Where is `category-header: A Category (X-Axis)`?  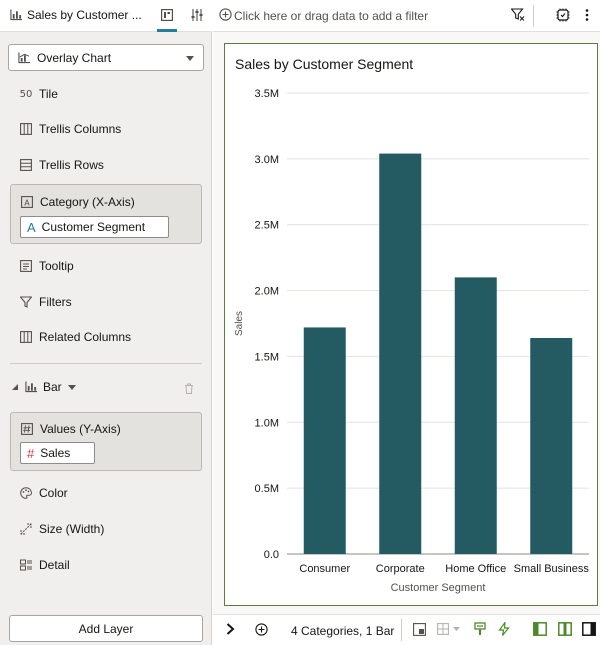 category-header: A Category (X-Axis) is located at coordinates (78, 202).